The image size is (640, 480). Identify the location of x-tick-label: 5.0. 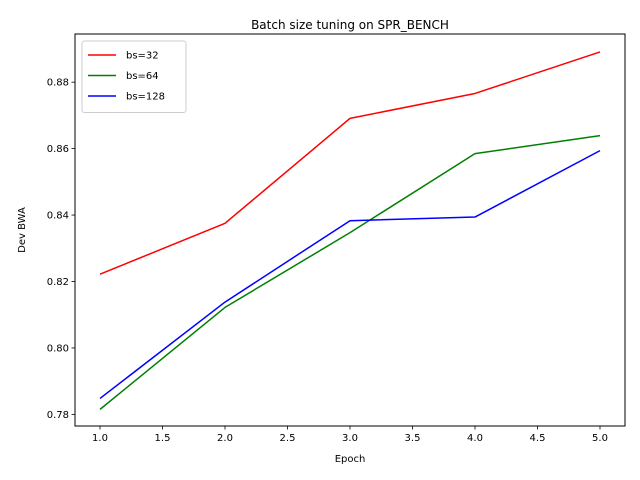
(600, 438).